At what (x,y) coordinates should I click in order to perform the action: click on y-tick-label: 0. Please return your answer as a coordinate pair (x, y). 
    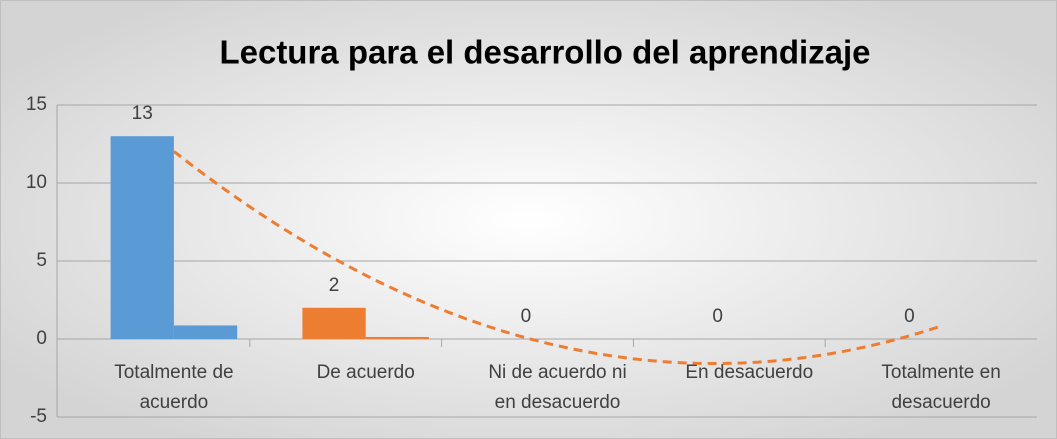
    Looking at the image, I should click on (41, 338).